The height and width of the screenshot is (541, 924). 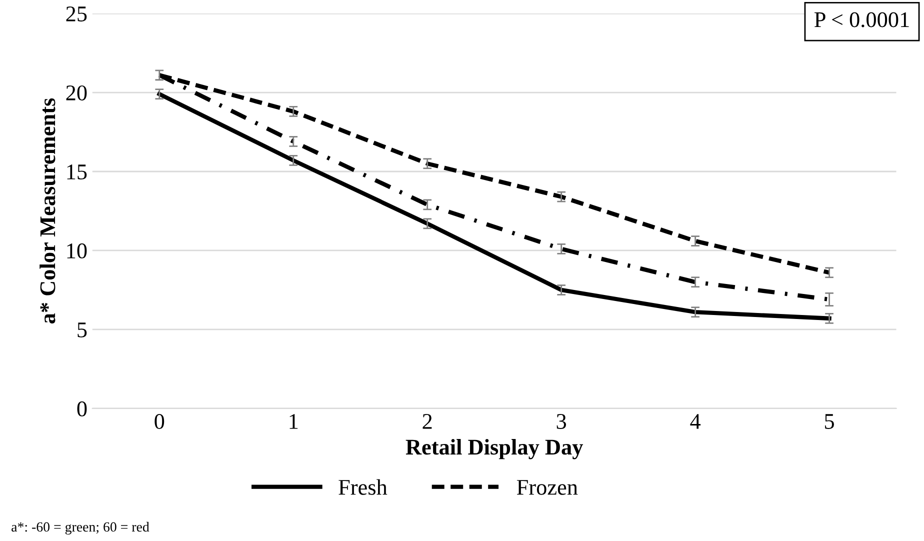 I want to click on y-axis-title: a* Color Measurements, so click(x=48, y=211).